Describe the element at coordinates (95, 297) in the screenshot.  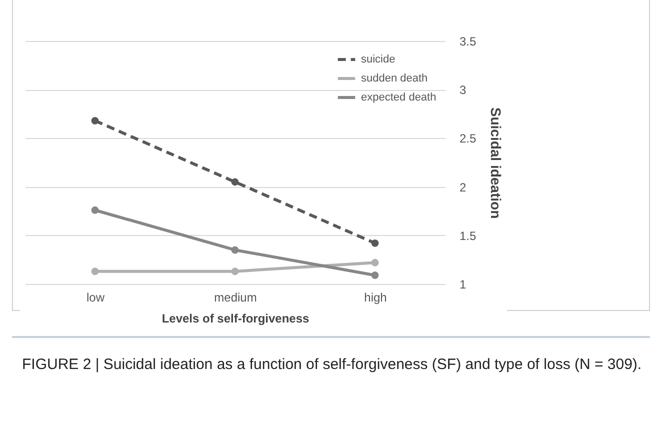
I see `x-tick-label: low` at that location.